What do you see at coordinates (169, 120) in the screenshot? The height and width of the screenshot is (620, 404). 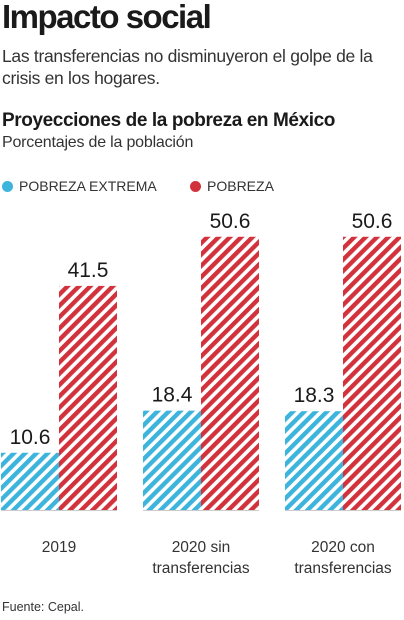 I see `chart-title: Proyecciones de la pobreza en México` at bounding box center [169, 120].